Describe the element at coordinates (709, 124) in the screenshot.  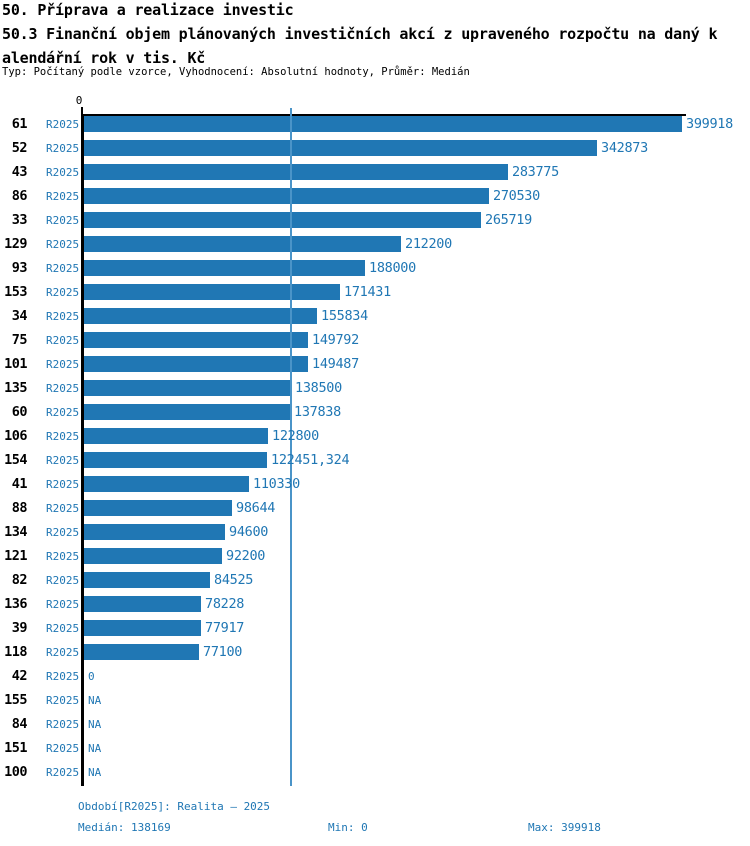
I see `row-value-label: 399918` at that location.